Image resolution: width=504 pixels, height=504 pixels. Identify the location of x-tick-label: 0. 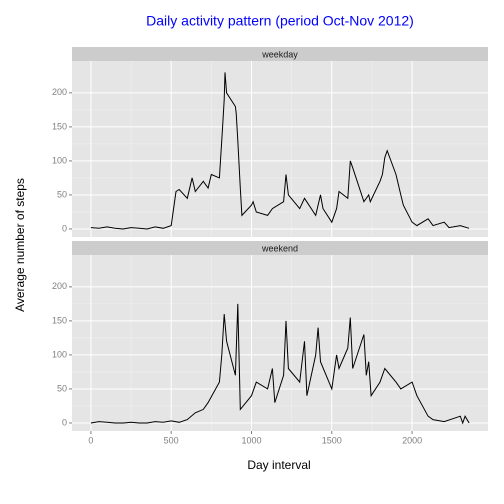
(90, 440).